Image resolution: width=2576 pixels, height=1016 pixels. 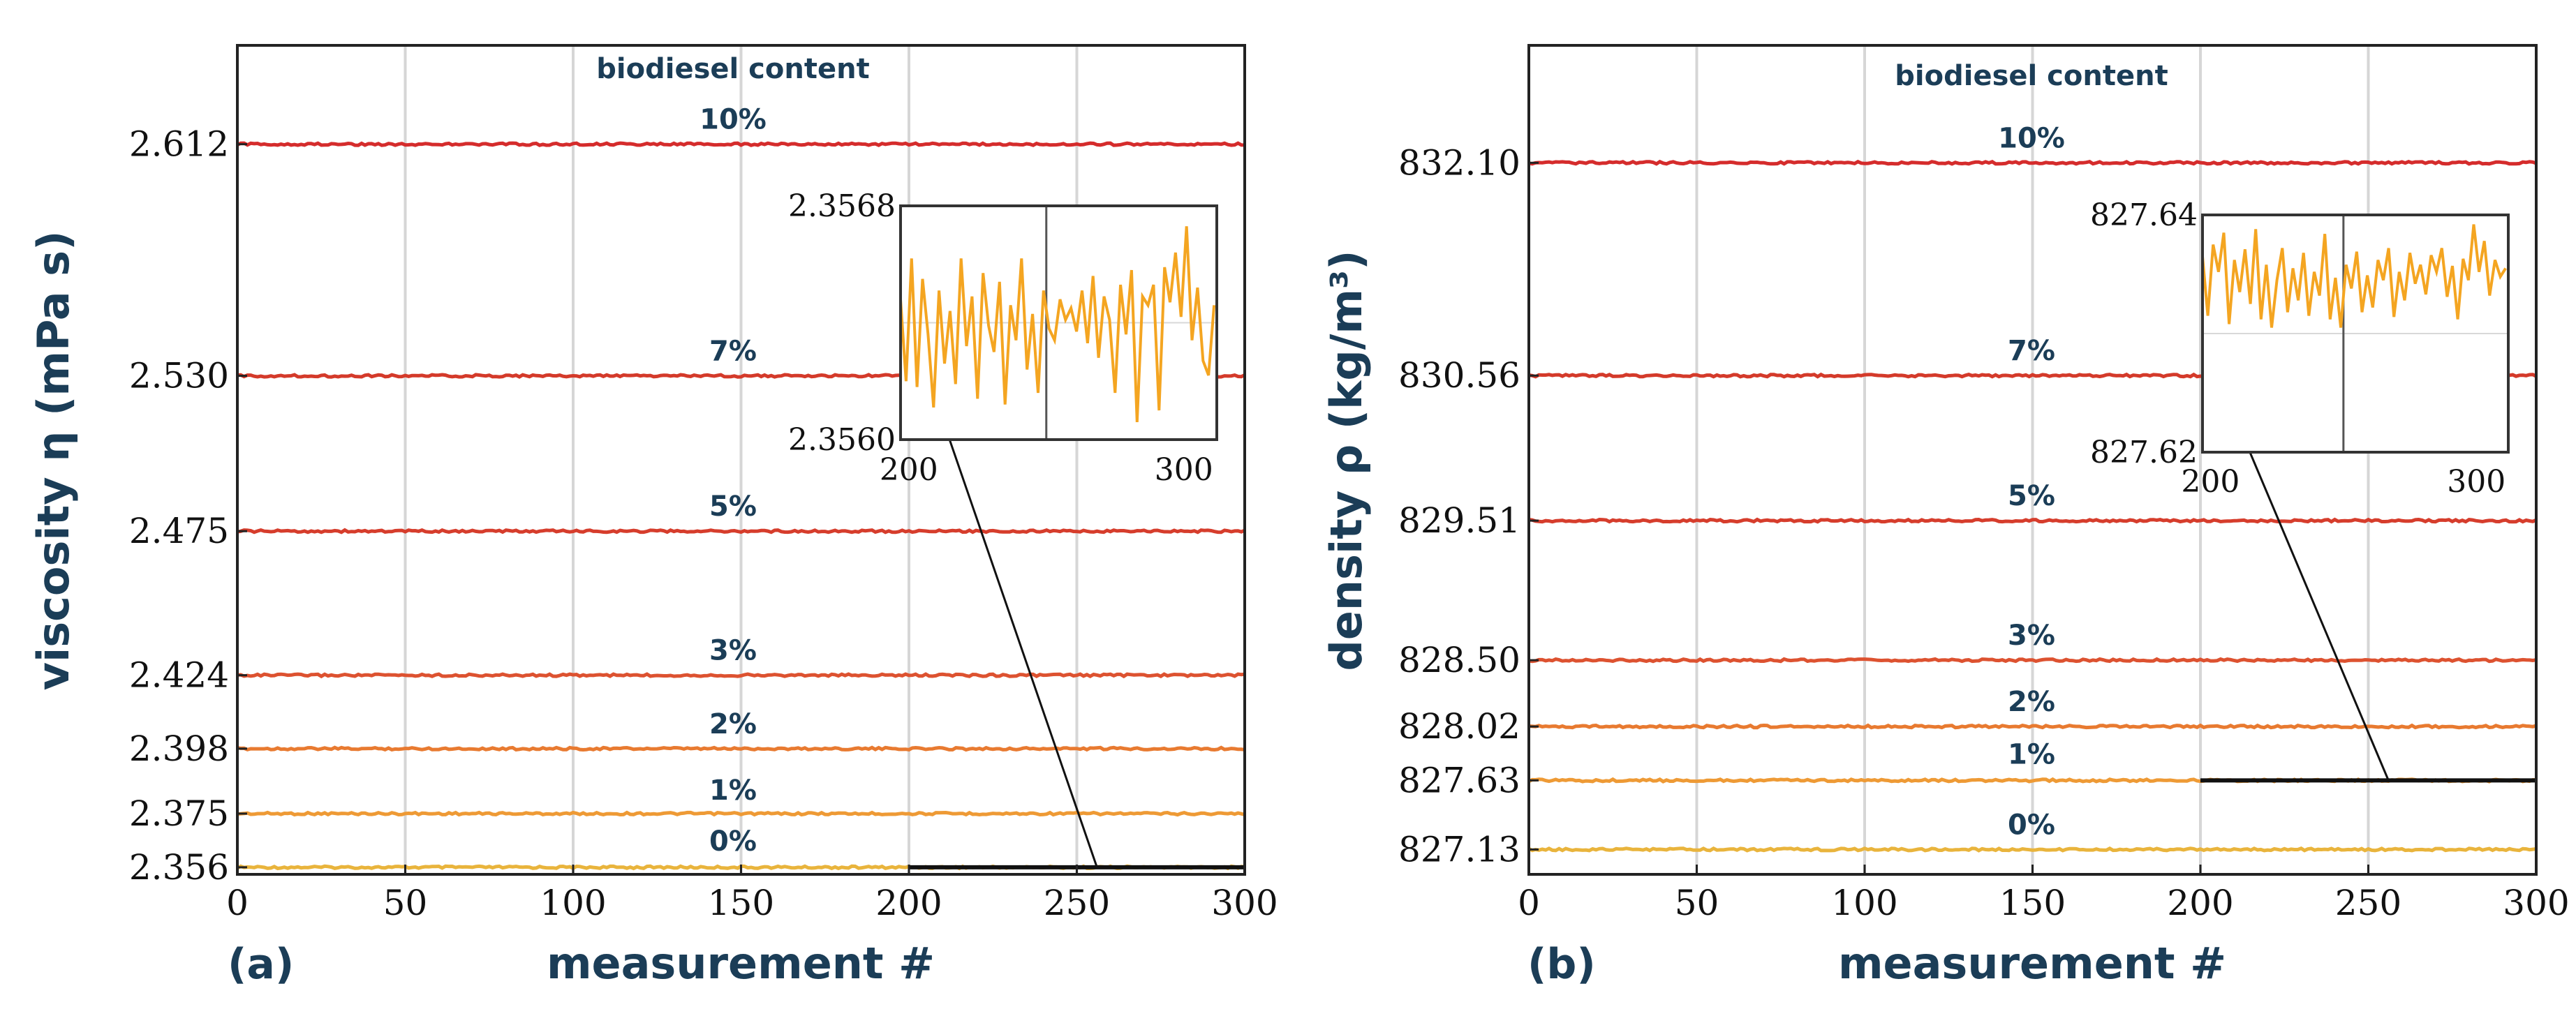 I want to click on series-line-1pct, so click(x=741, y=813).